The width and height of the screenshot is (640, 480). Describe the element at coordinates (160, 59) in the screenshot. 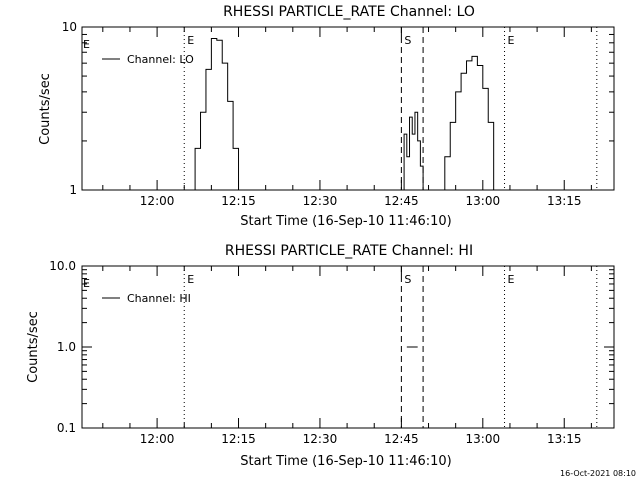

I see `legend-label: Channel: LO` at that location.